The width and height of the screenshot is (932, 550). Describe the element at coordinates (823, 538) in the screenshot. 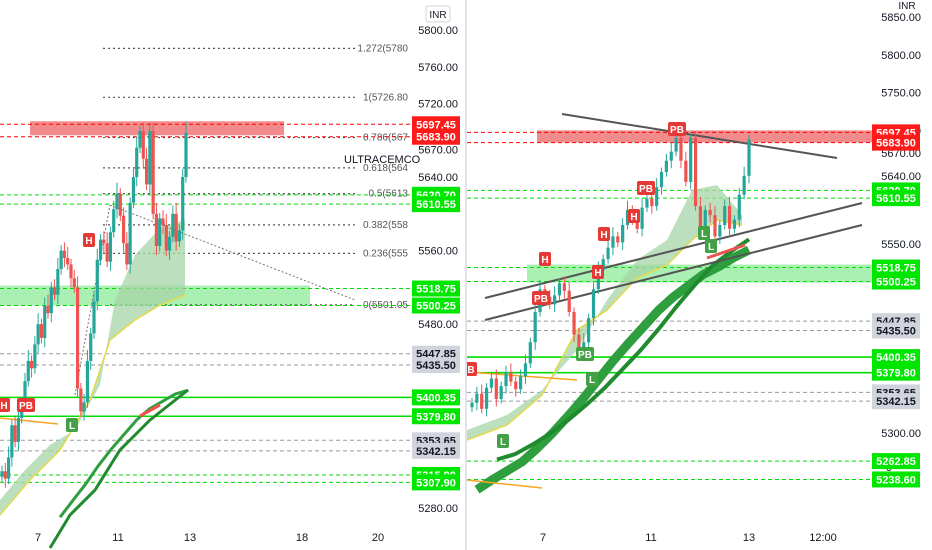

I see `right-time-tick-3: 12:00` at that location.